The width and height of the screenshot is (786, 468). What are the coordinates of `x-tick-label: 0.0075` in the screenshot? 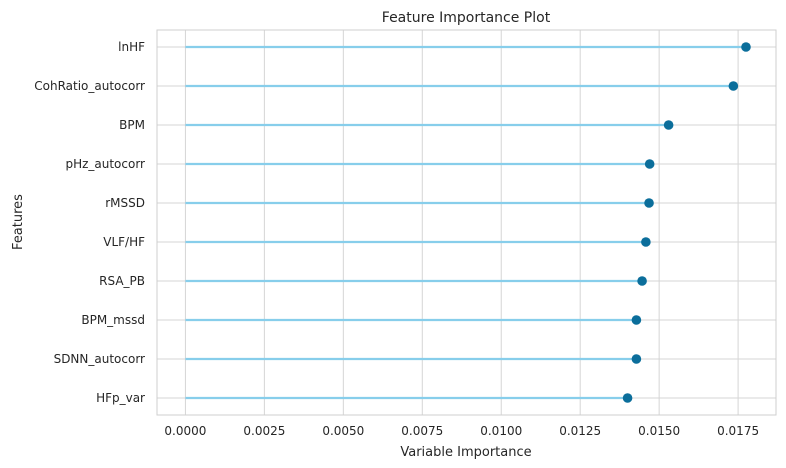 It's located at (422, 431).